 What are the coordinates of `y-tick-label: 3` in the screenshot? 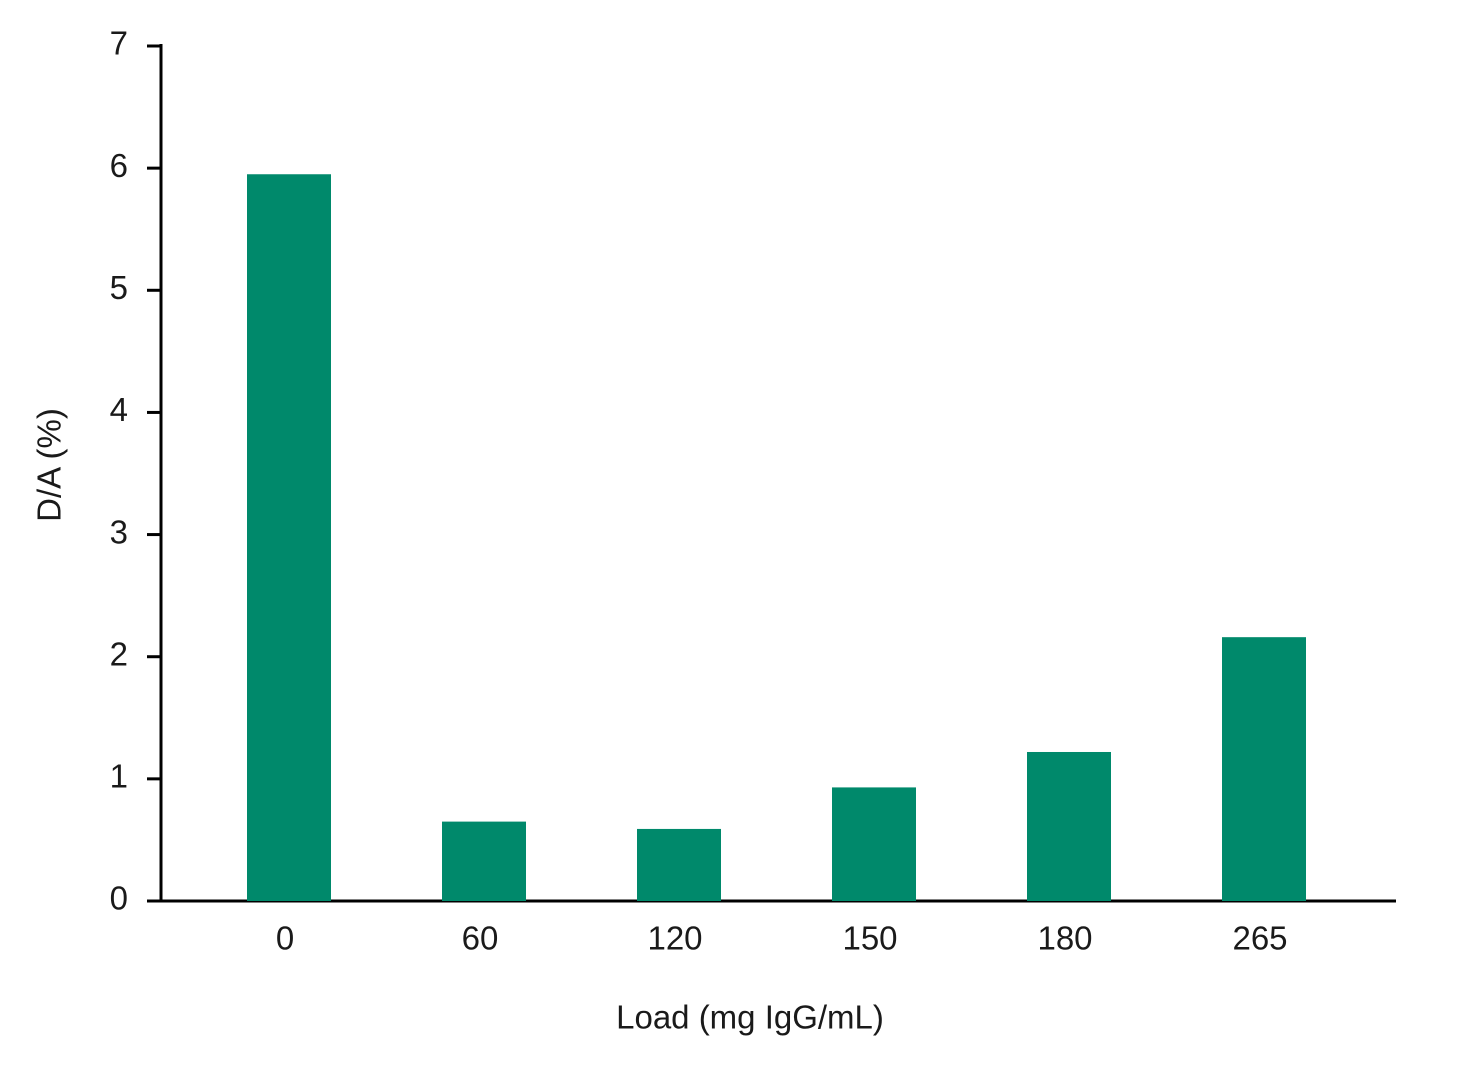 It's located at (119, 531).